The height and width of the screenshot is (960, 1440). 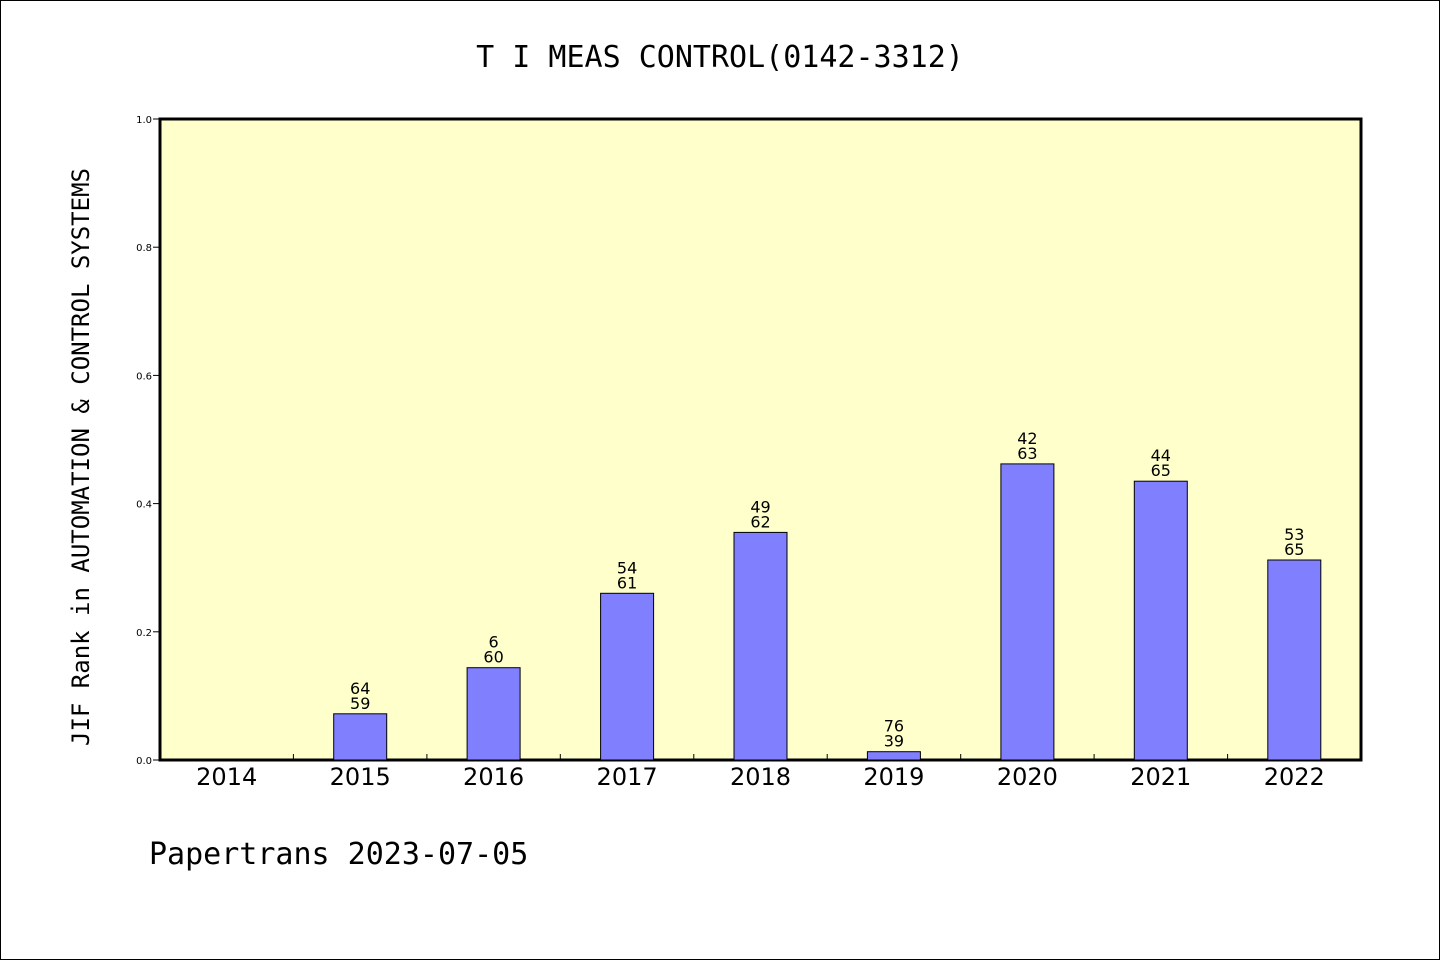 I want to click on y-tick-label-0.0: 0.0, so click(x=144, y=761).